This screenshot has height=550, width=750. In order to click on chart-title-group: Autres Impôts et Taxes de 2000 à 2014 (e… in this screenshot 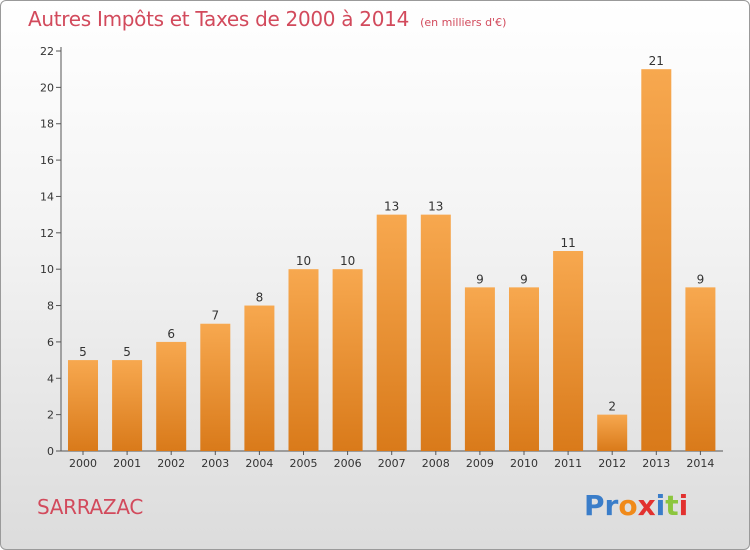, I will do `click(267, 19)`.